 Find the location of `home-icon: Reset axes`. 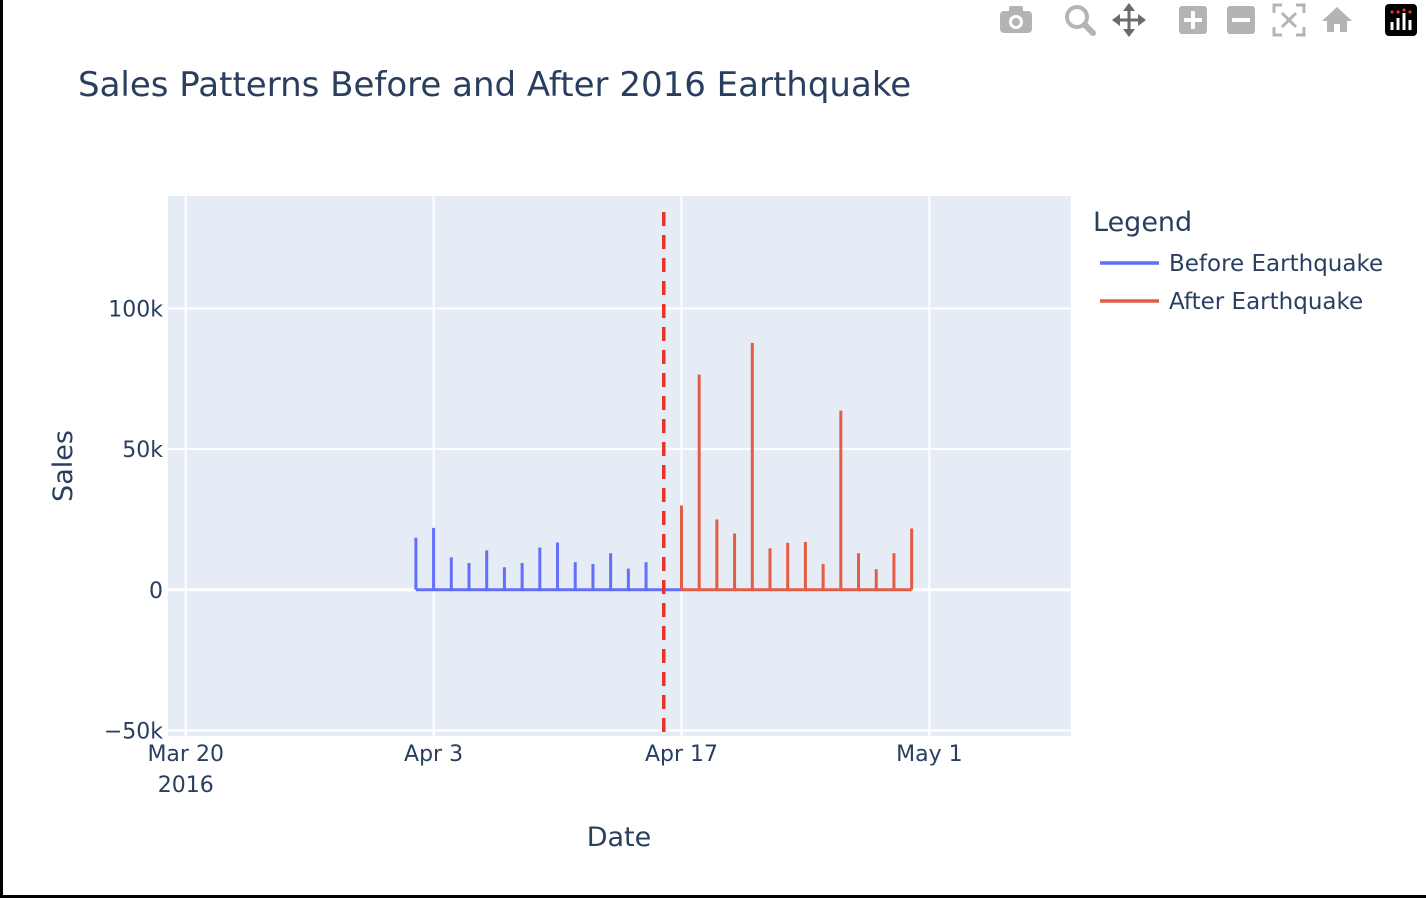

home-icon: Reset axes is located at coordinates (1337, 19).